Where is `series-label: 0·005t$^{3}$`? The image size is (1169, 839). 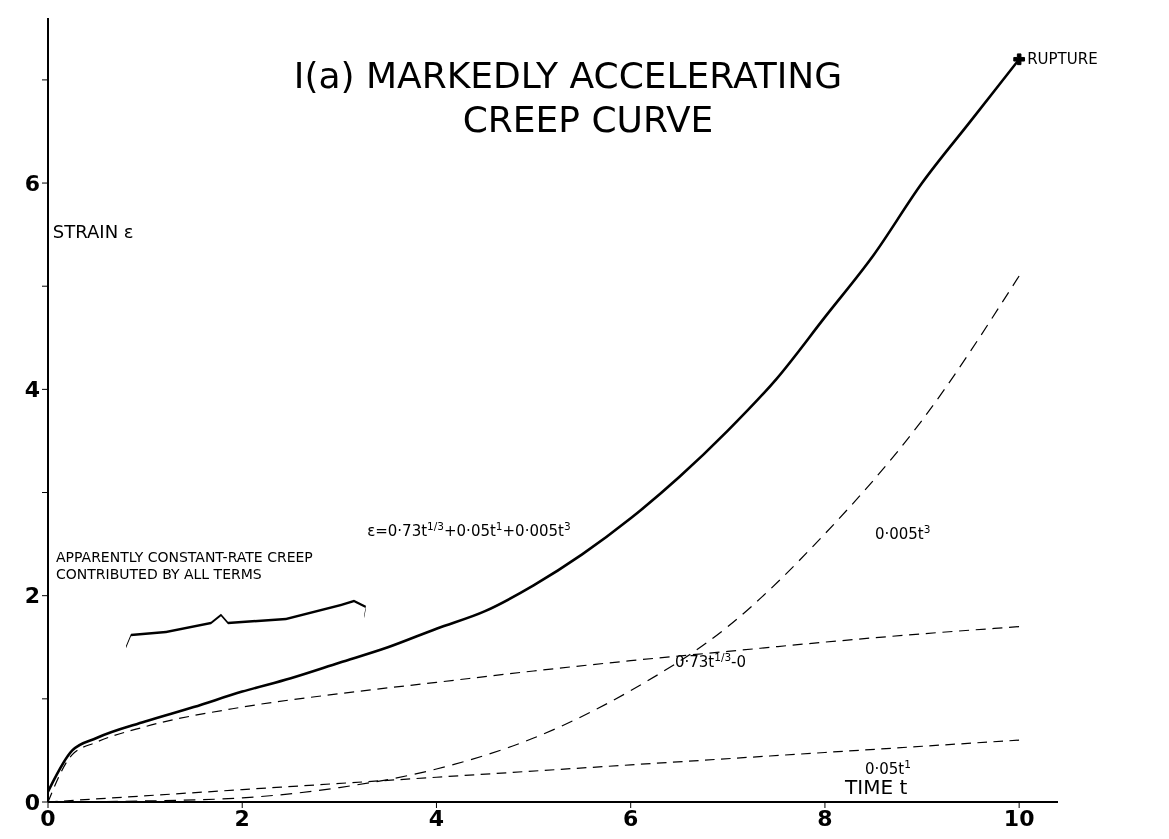
series-label: 0·005t$^{3}$ is located at coordinates (902, 532).